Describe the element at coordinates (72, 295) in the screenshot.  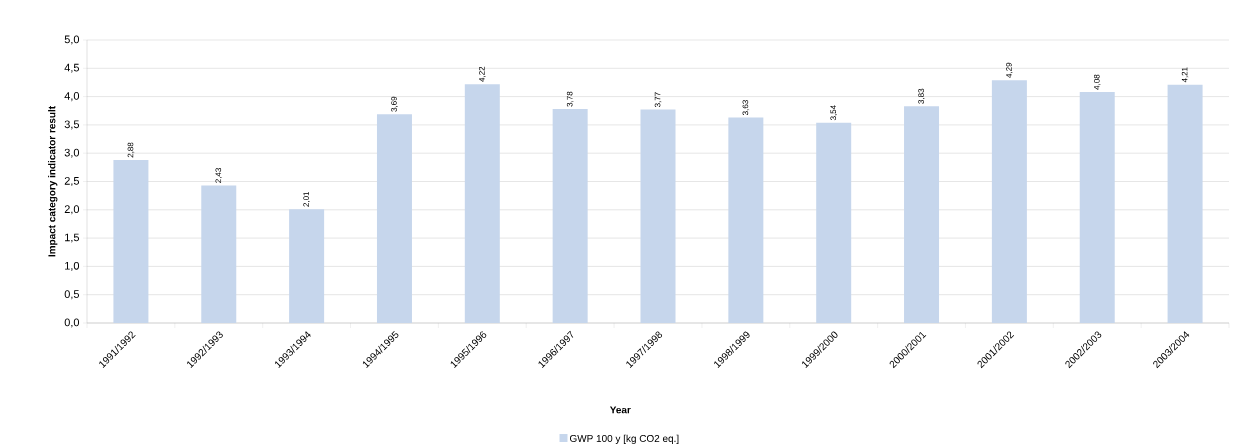
I see `y-tick-label: 0,5` at that location.